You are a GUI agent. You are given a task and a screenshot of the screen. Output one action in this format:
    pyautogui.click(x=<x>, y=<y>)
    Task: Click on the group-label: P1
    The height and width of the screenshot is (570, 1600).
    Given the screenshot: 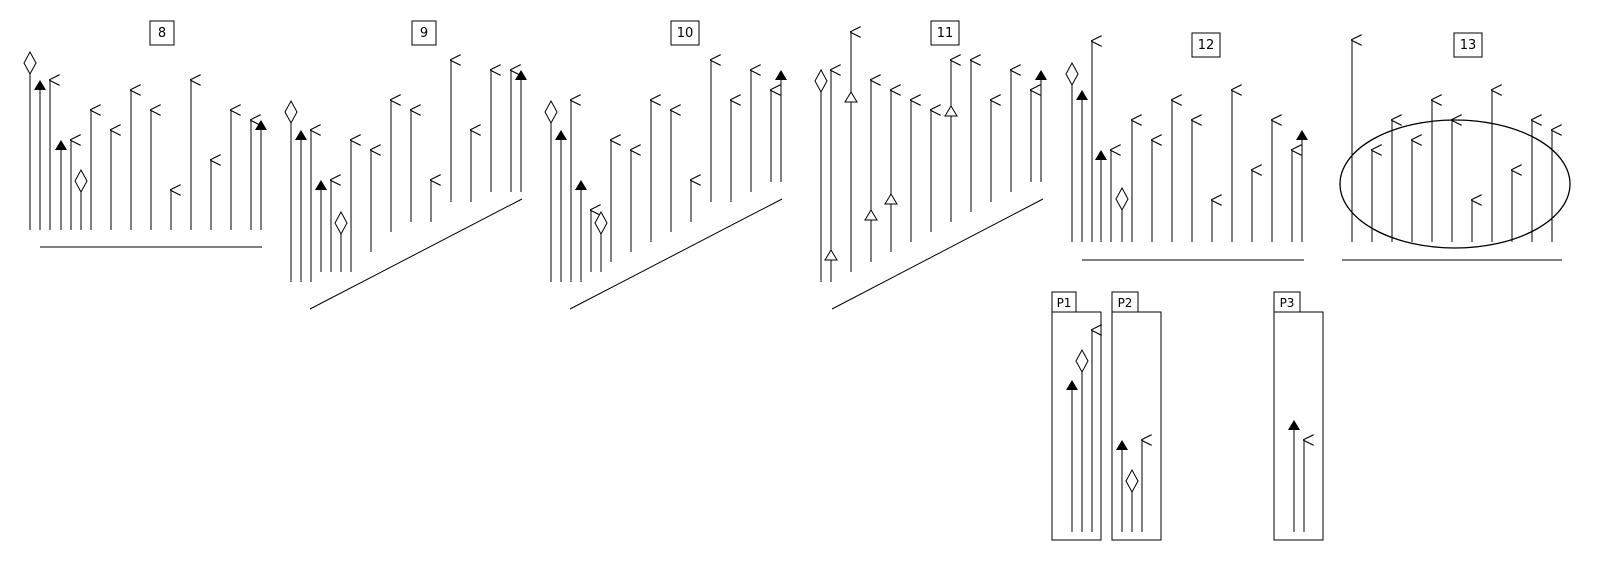 What is the action you would take?
    pyautogui.click(x=1064, y=303)
    